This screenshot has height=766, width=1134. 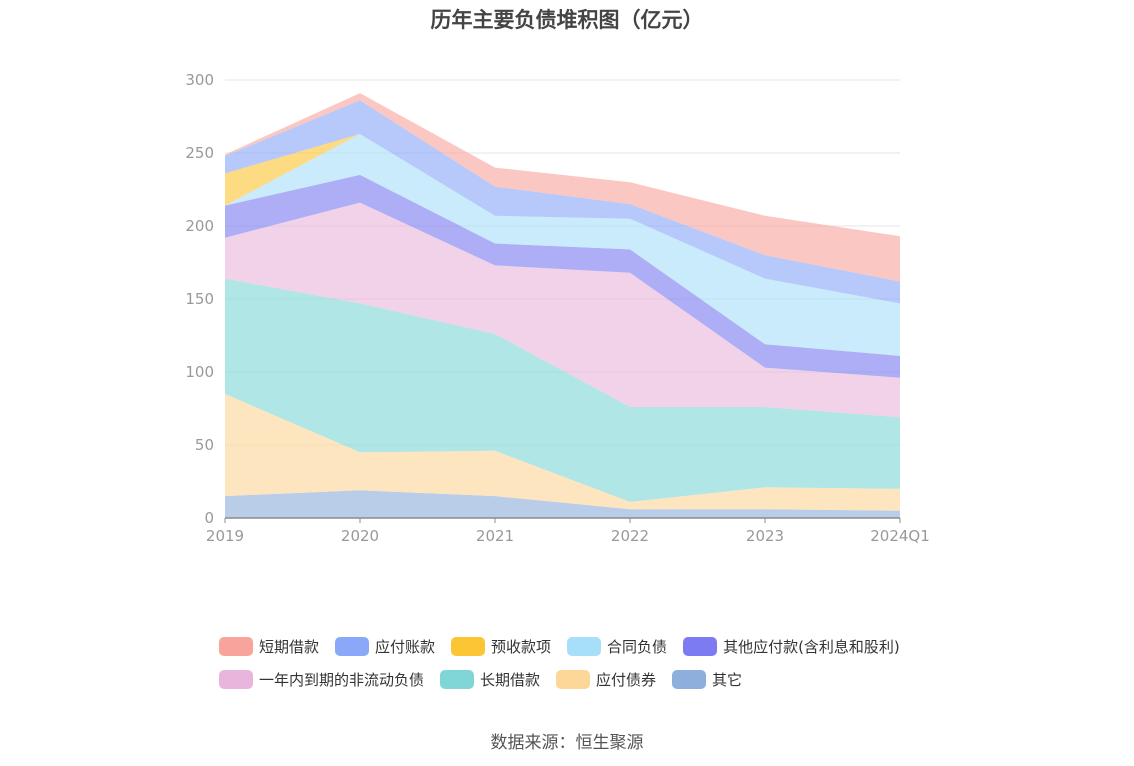 I want to click on x-tick-label: 2022, so click(x=630, y=536).